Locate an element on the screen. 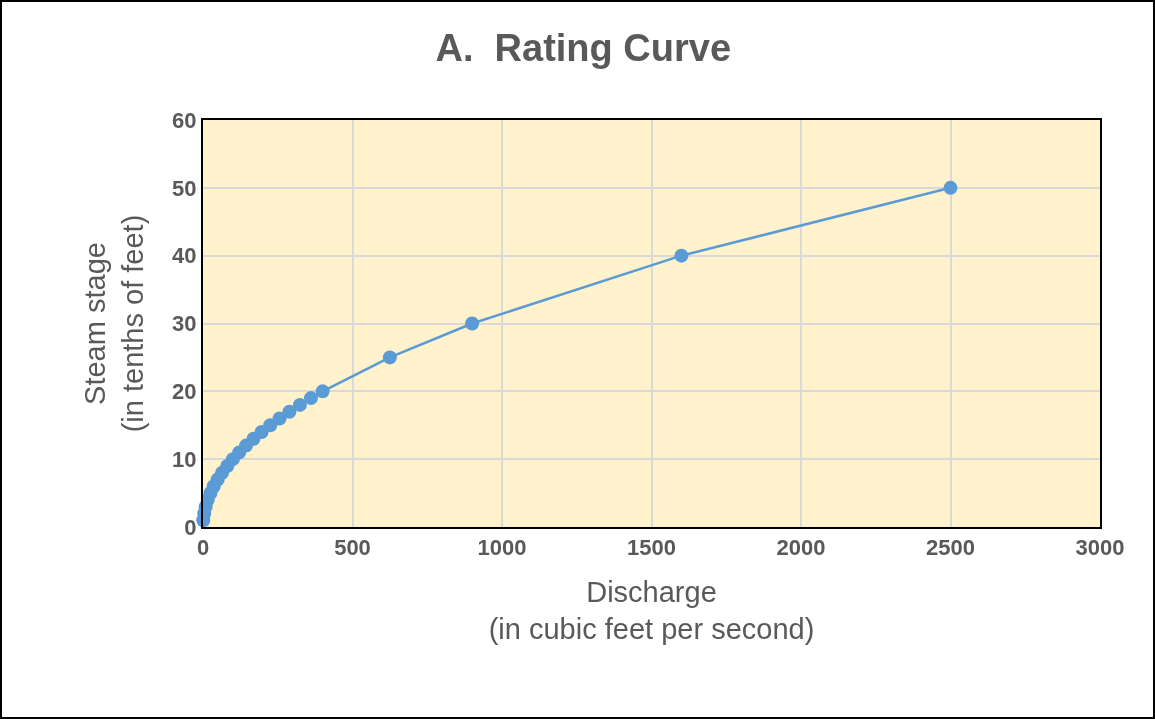  x-tick-label: 500 is located at coordinates (352, 548).